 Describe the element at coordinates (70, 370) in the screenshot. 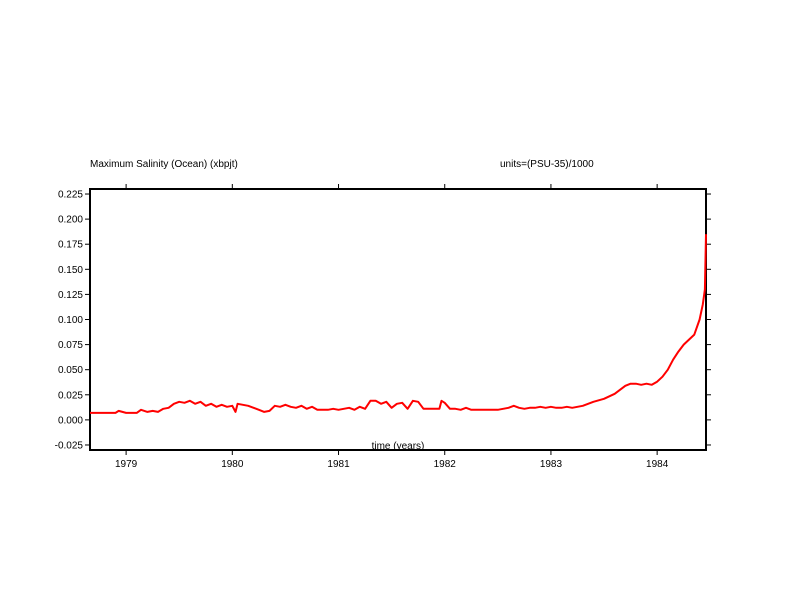

I see `y-tick-label: 0.050` at that location.